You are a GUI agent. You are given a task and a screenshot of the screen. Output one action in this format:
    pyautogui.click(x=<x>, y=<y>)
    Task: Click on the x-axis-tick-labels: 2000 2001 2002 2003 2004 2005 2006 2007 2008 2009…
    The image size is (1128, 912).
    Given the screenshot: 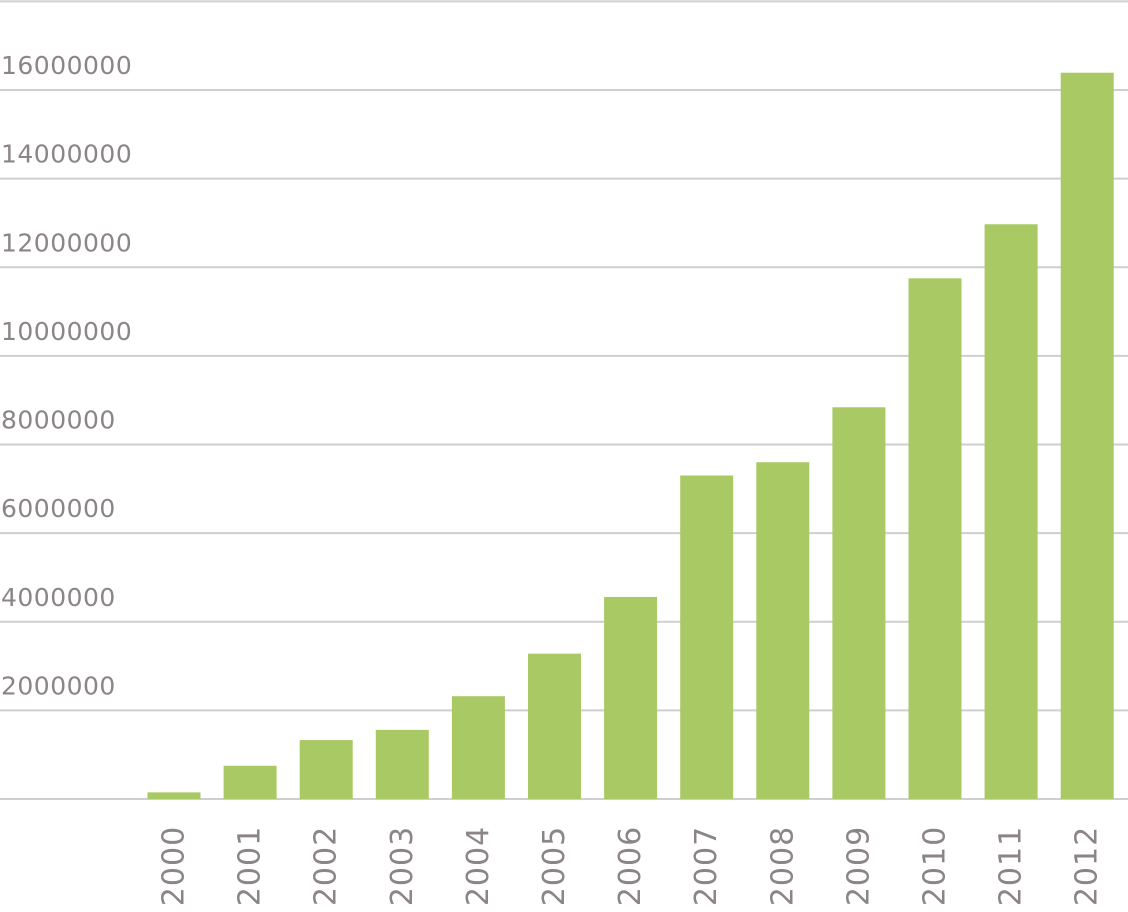 What is the action you would take?
    pyautogui.click(x=631, y=866)
    